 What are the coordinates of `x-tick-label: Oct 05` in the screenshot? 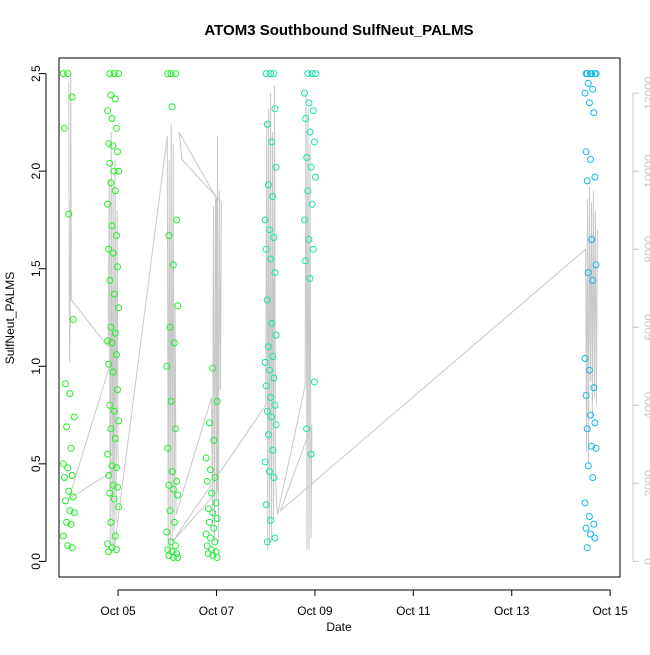 It's located at (118, 611).